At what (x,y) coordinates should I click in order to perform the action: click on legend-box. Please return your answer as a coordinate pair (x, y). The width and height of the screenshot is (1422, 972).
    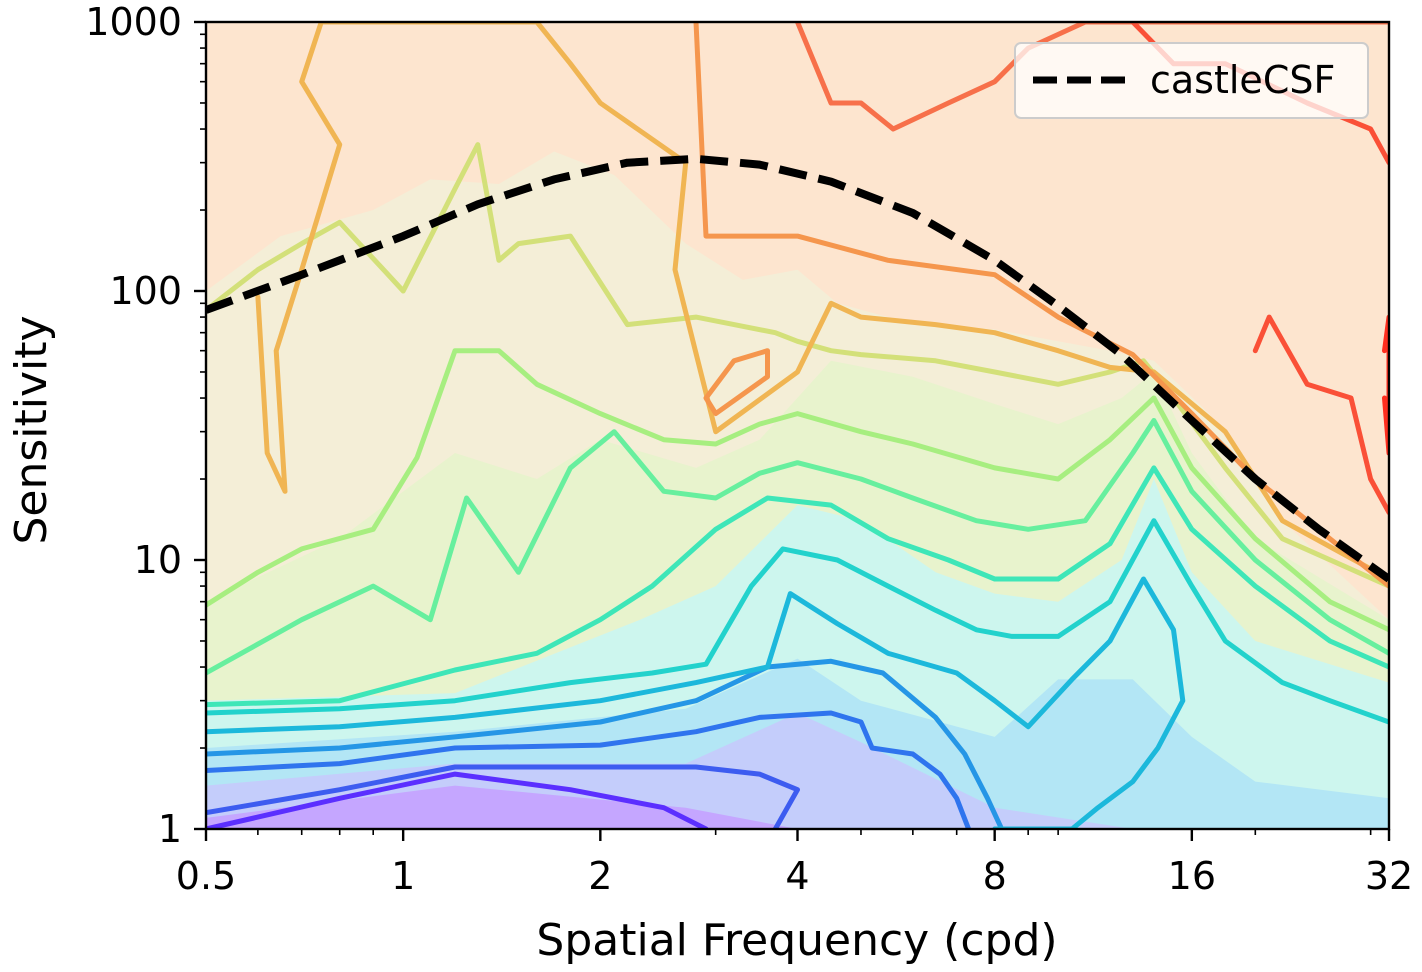
    Looking at the image, I should click on (1191, 80).